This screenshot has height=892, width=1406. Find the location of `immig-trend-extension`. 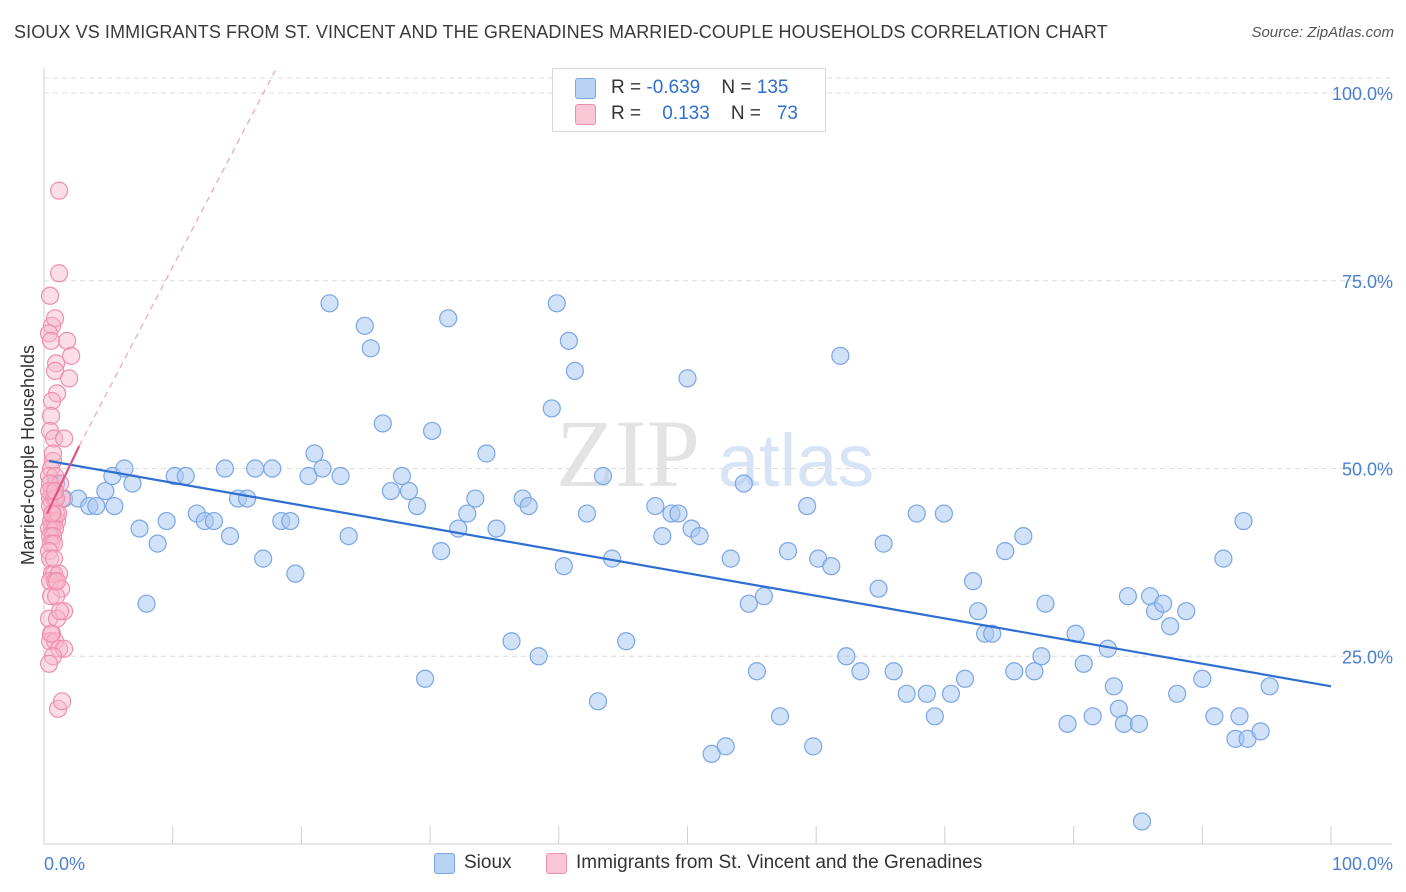

immig-trend-extension is located at coordinates (177, 258).